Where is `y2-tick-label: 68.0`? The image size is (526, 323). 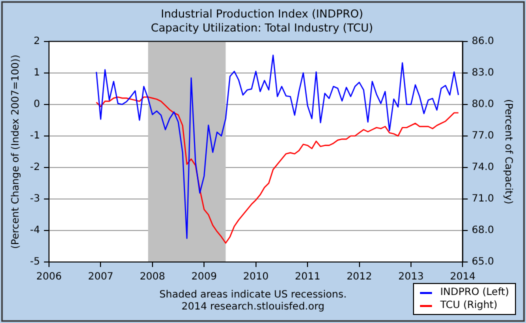
y2-tick-label: 68.0 is located at coordinates (483, 230).